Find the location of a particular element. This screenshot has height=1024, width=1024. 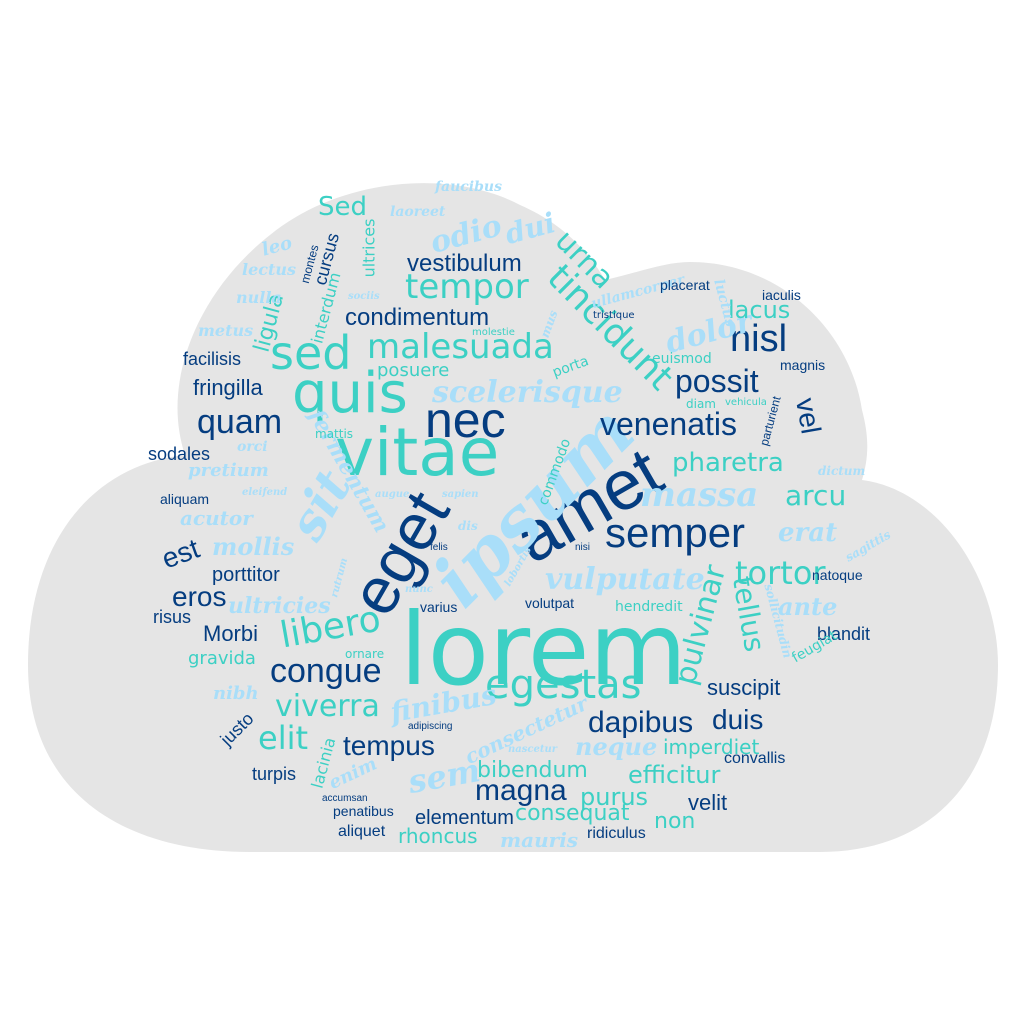

word-fringilla: fringilla is located at coordinates (228, 387).